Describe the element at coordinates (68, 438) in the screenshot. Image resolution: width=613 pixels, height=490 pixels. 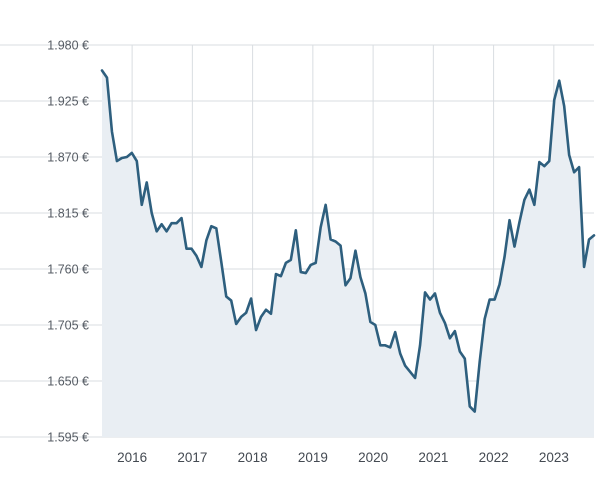
I see `y-tick-label: 1.595 €` at that location.